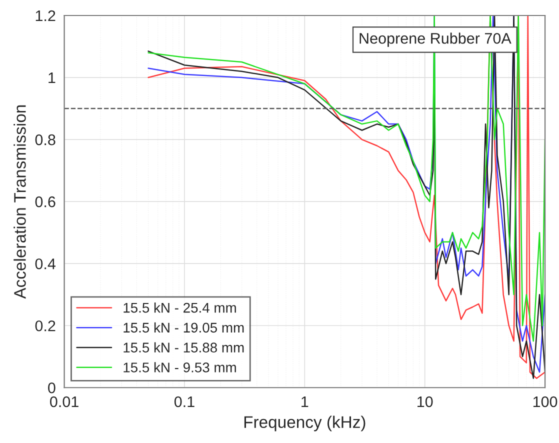 Image resolution: width=559 pixels, height=443 pixels. I want to click on legend-label: 15.5 kN - 15.88 mm, so click(184, 347).